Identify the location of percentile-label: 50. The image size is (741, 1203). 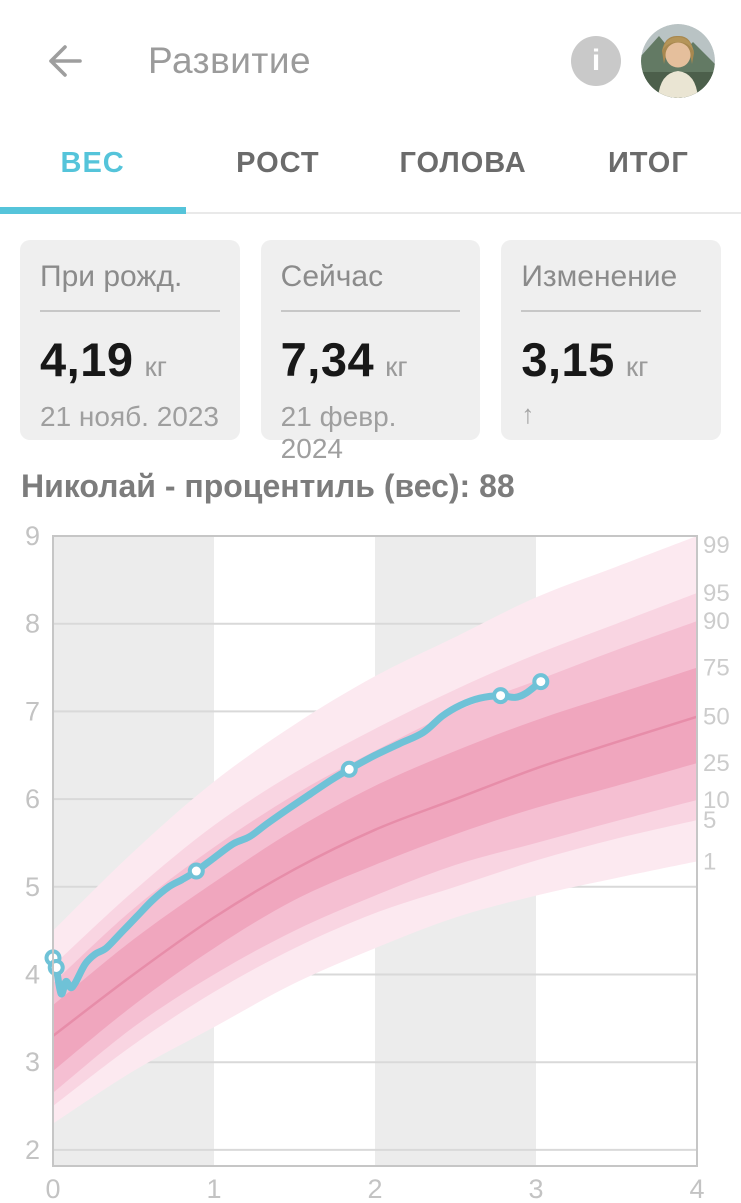
(716, 717).